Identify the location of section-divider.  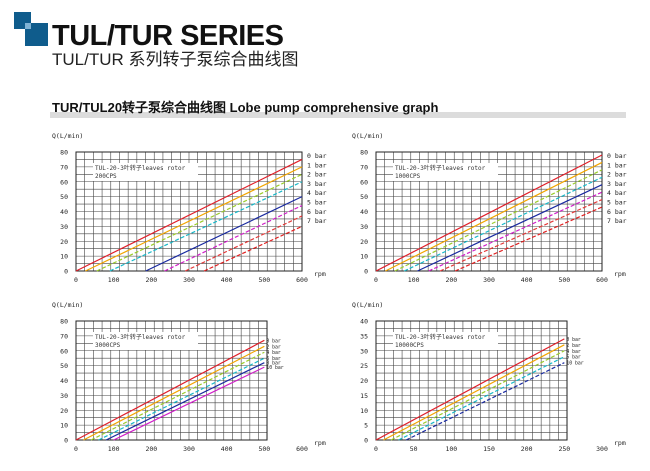
(338, 115).